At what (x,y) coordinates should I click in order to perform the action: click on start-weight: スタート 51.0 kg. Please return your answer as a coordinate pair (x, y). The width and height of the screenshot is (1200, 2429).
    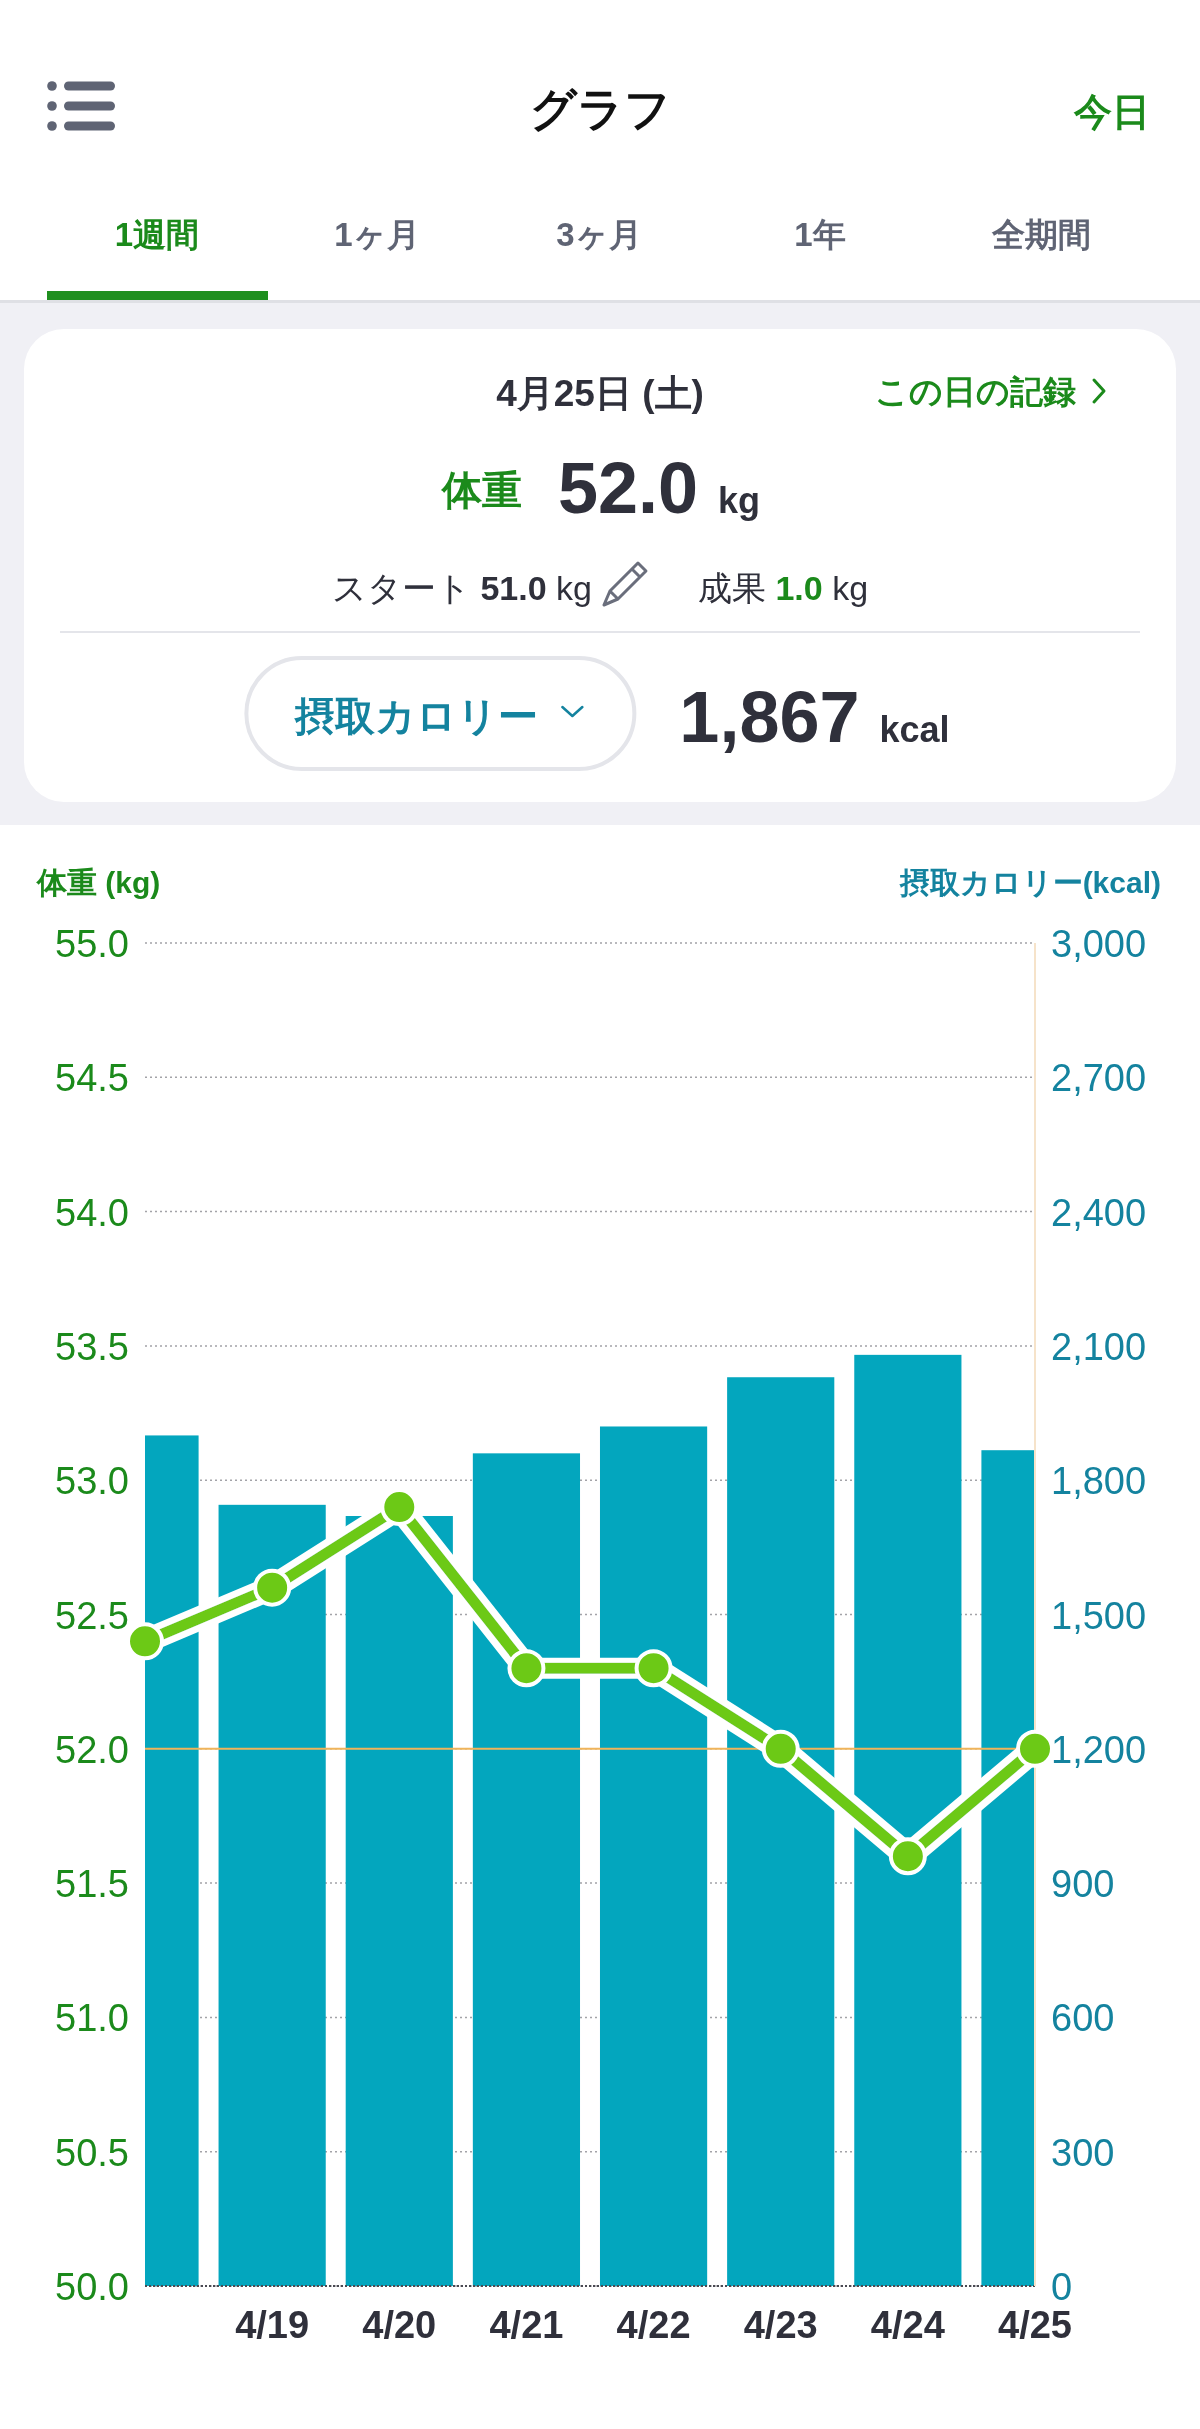
    Looking at the image, I should click on (461, 588).